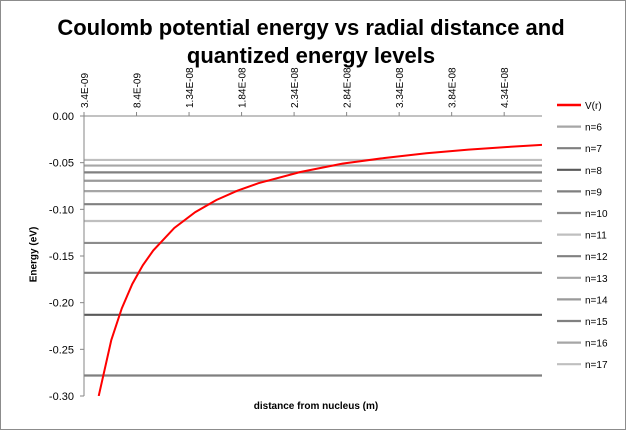  I want to click on chart-title-line-2: quantized energy levels, so click(311, 55).